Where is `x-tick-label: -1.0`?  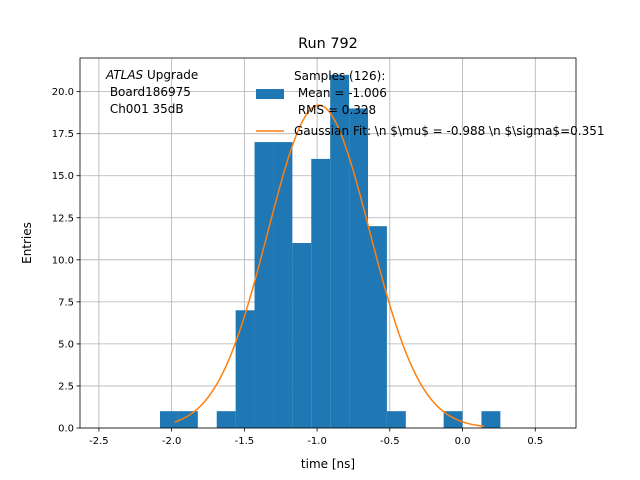 x-tick-label: -1.0 is located at coordinates (317, 441).